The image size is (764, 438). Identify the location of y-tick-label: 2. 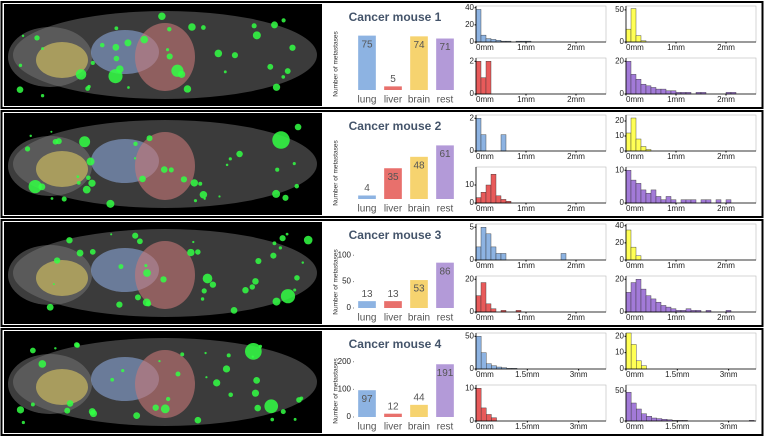
(472, 60).